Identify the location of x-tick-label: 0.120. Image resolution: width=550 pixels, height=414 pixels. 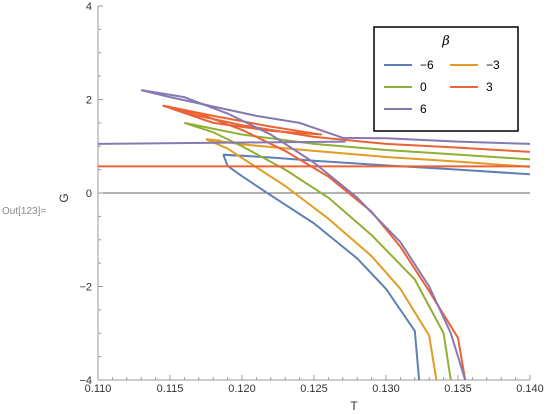
(242, 389).